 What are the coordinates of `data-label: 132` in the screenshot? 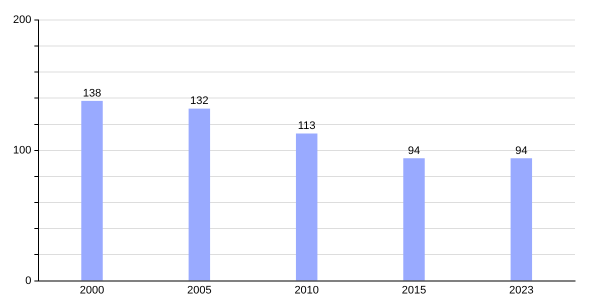 It's located at (199, 101).